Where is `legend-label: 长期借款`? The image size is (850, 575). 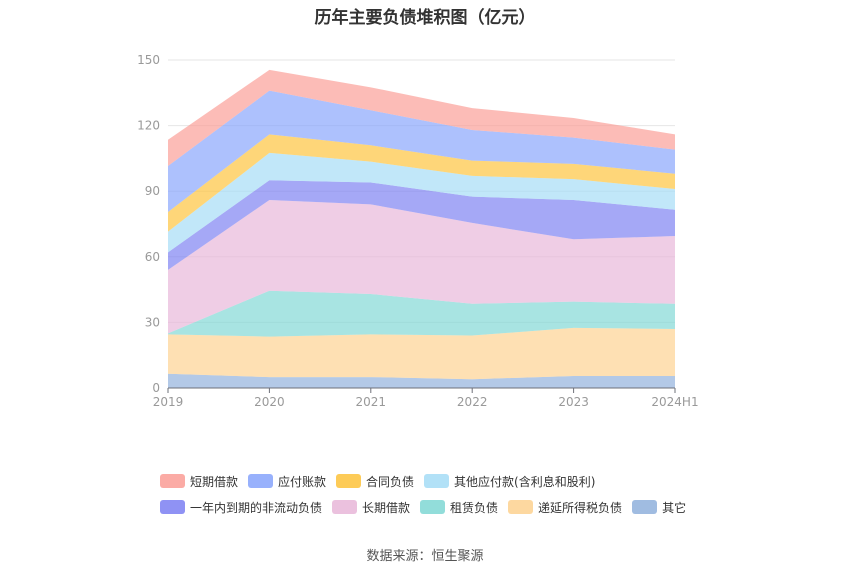
legend-label: 长期借款 is located at coordinates (386, 507).